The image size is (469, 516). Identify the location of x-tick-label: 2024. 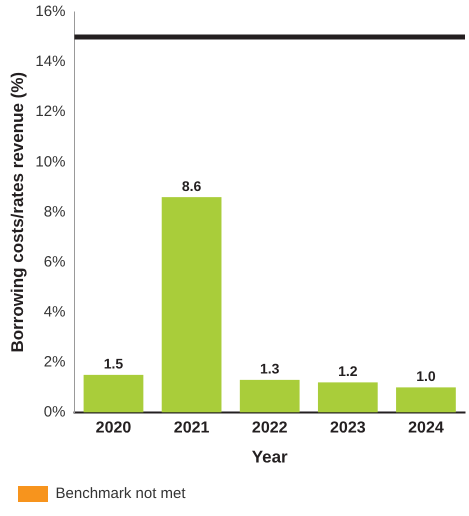
(426, 427).